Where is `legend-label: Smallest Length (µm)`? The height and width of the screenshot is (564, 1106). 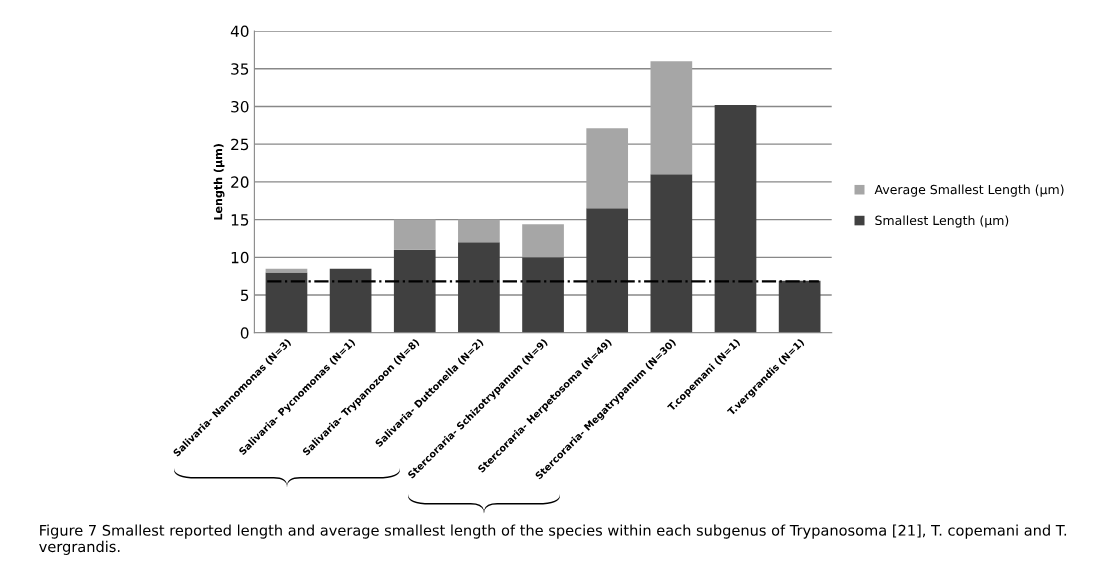 legend-label: Smallest Length (µm) is located at coordinates (942, 221).